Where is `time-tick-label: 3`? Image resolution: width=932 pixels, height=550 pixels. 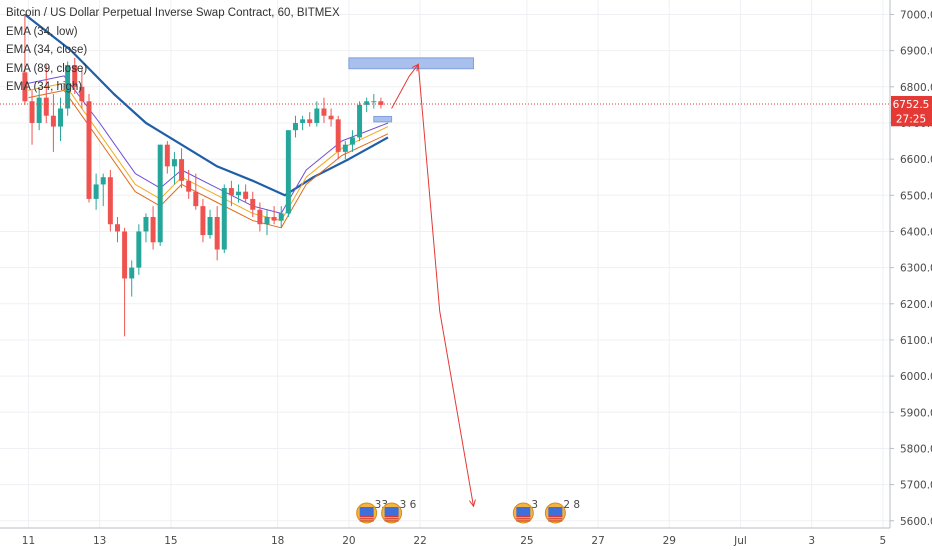 time-tick-label: 3 is located at coordinates (811, 541).